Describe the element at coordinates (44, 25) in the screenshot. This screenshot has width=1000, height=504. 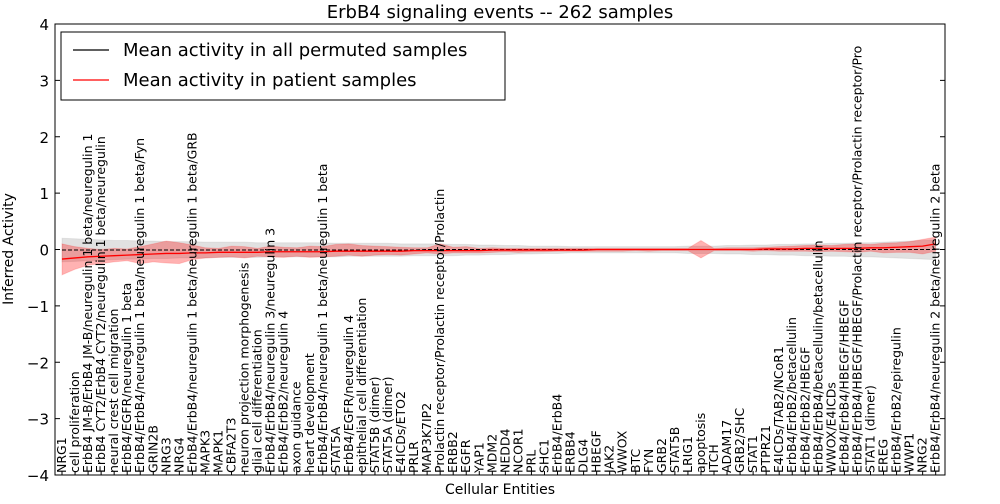
I see `y-tick-label: 4` at that location.